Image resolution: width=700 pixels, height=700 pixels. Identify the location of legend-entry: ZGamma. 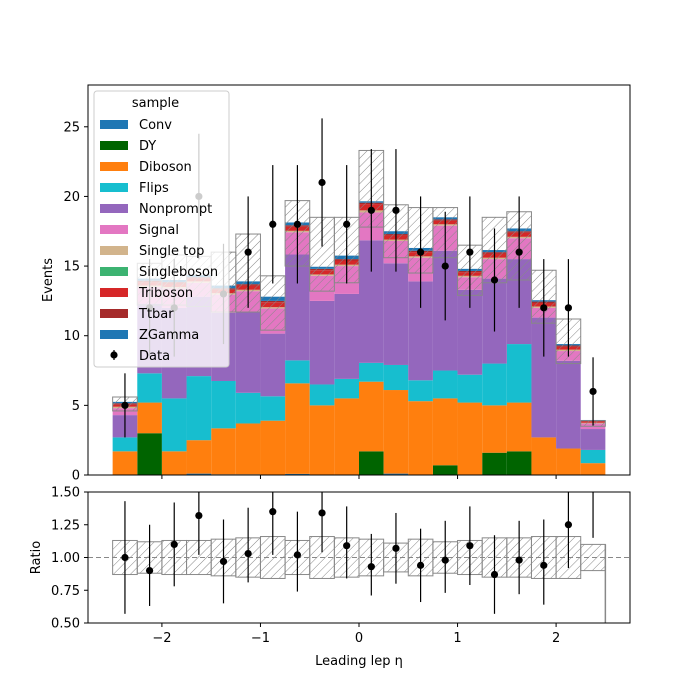
(149, 335).